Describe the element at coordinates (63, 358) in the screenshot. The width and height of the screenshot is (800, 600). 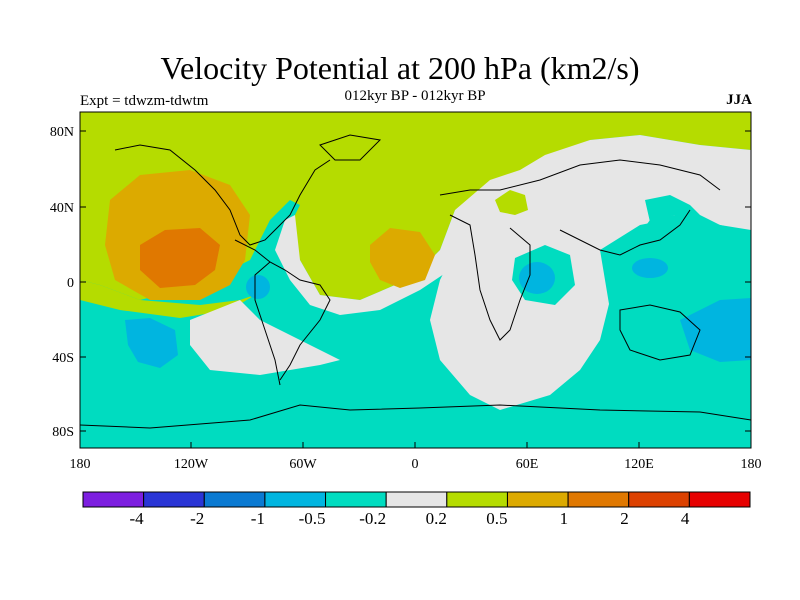
I see `lat-tick-label: 40S` at that location.